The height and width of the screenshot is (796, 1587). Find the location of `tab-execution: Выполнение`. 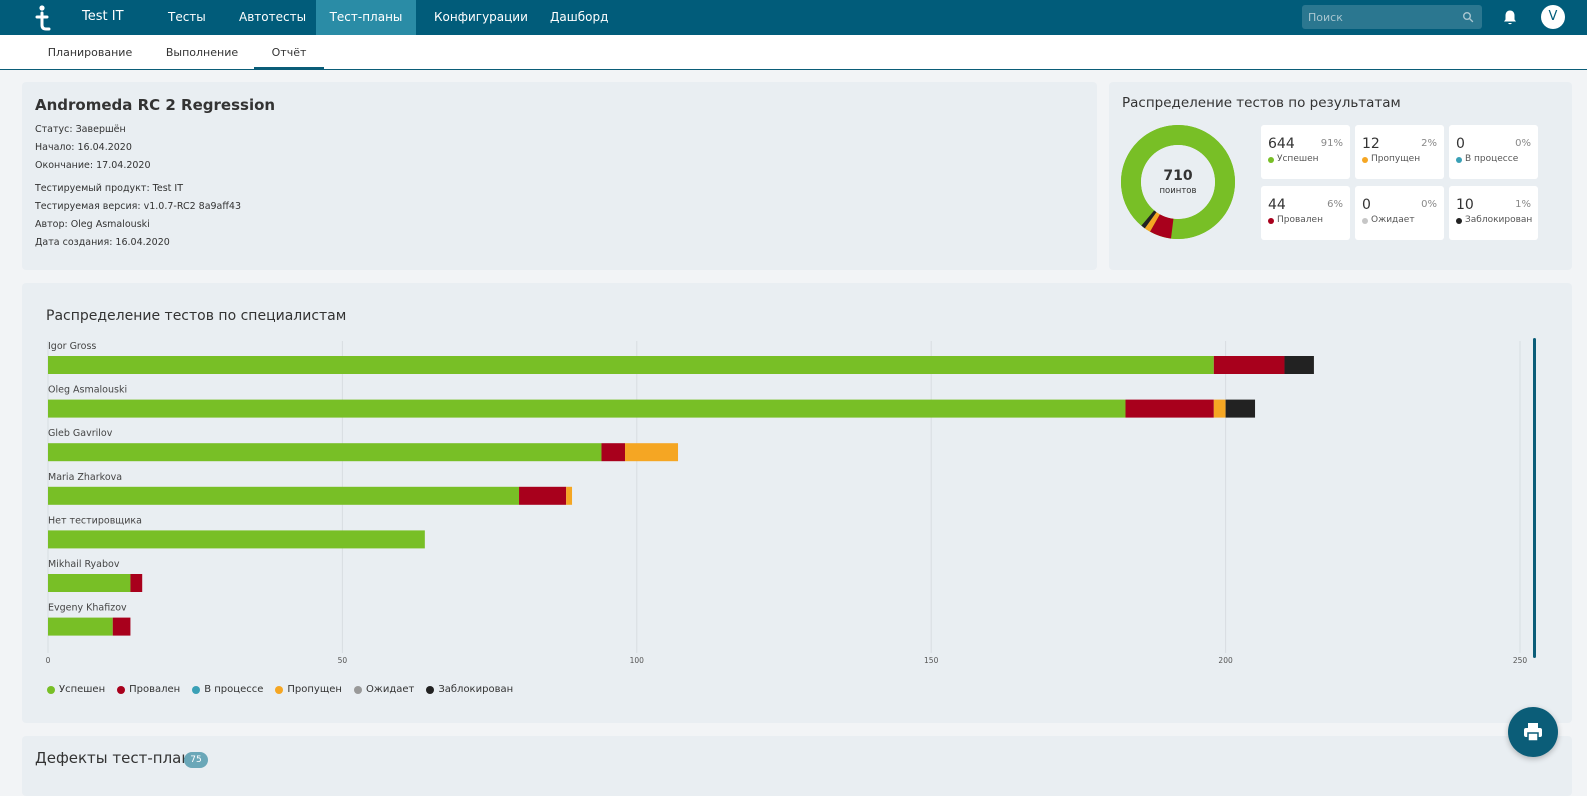

tab-execution: Выполнение is located at coordinates (202, 52).